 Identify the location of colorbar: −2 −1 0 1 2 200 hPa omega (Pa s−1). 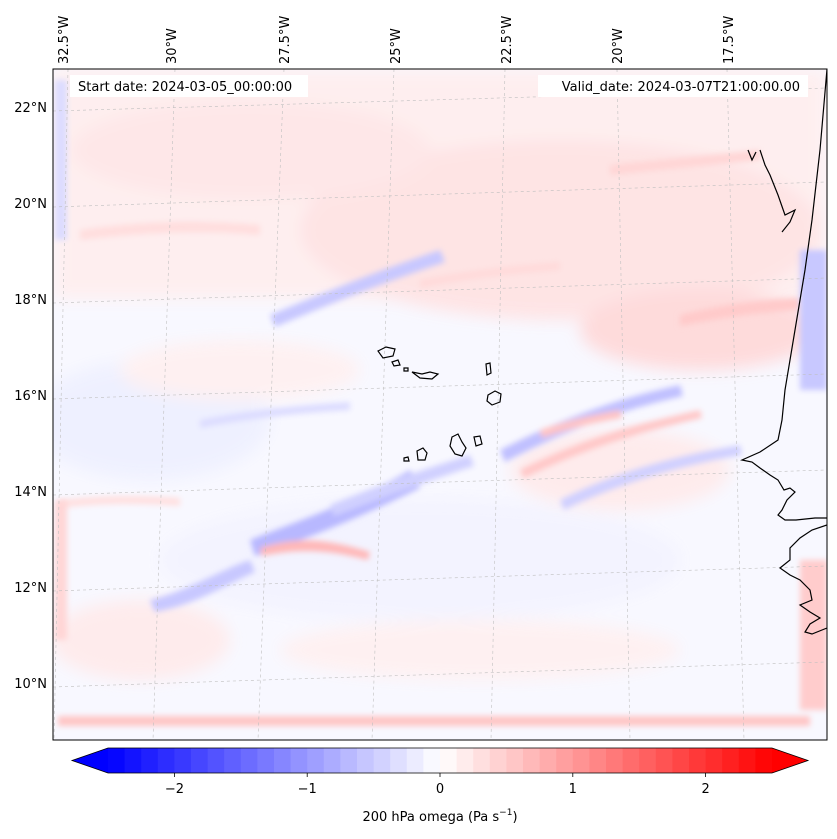
(440, 786).